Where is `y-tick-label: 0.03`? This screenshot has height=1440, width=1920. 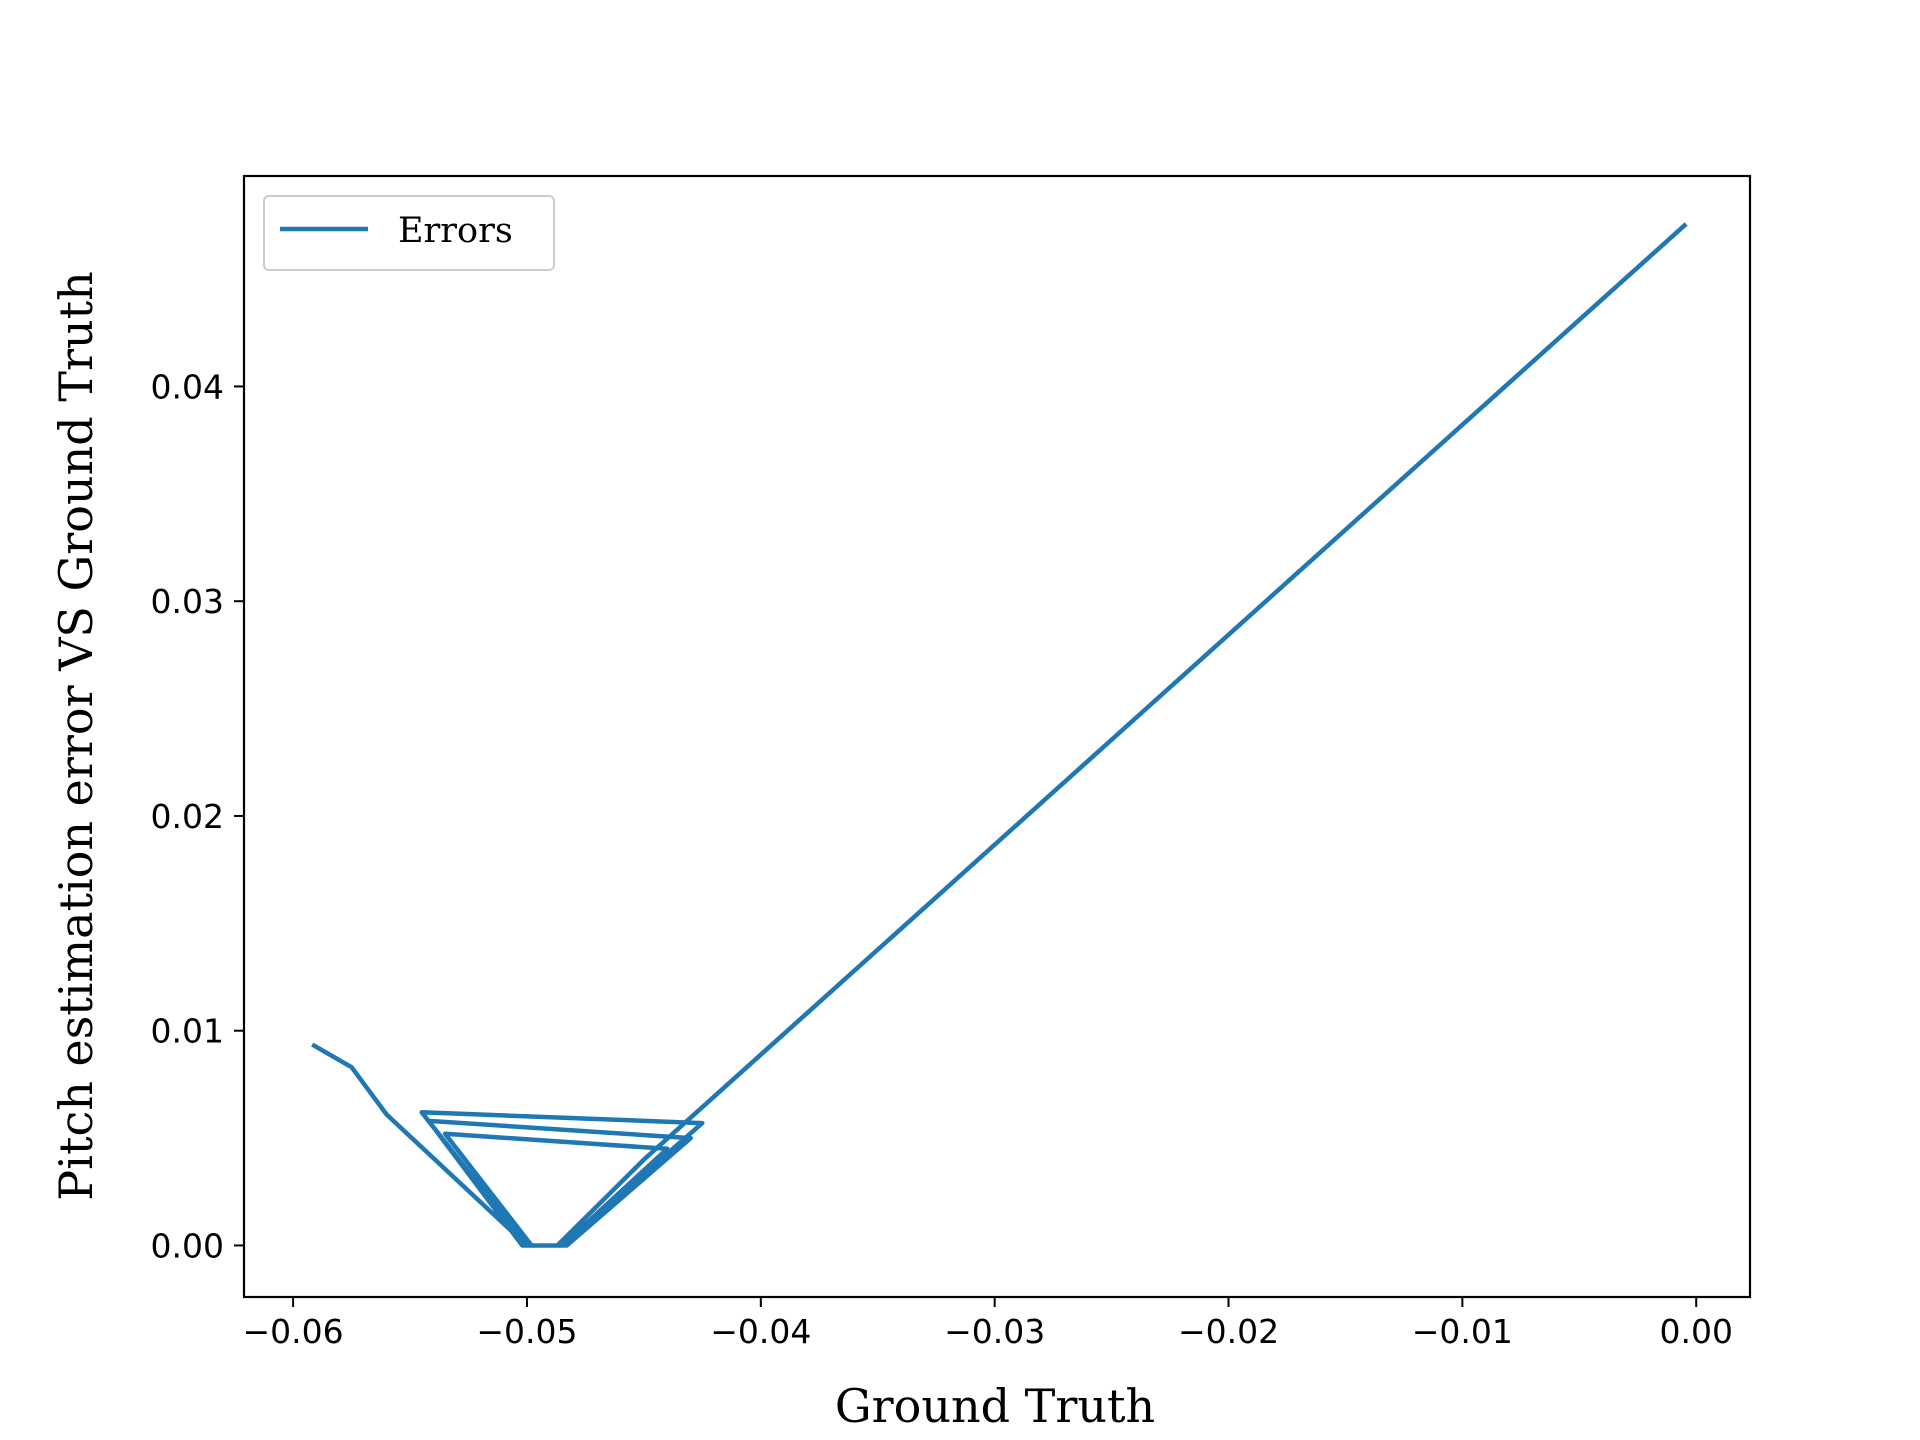
y-tick-label: 0.03 is located at coordinates (187, 601).